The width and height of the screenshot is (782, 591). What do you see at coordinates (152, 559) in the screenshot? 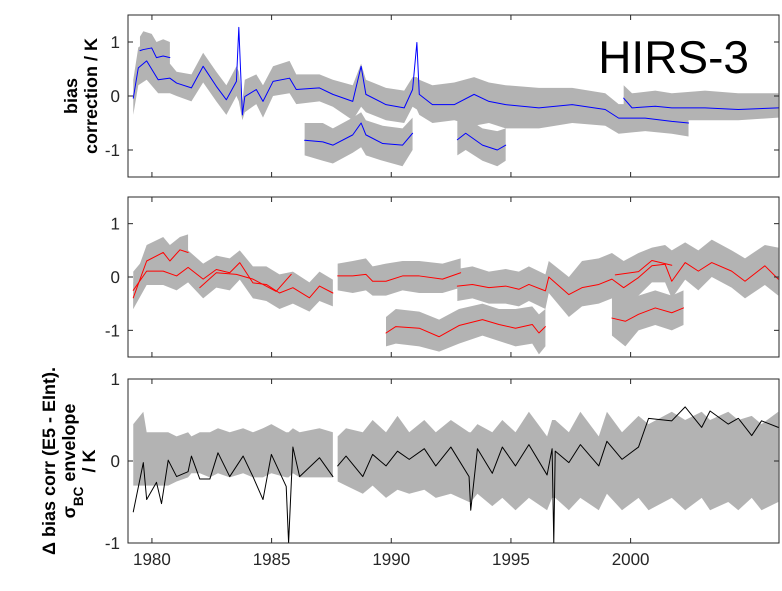
I see `x-tick-label: 1980` at bounding box center [152, 559].